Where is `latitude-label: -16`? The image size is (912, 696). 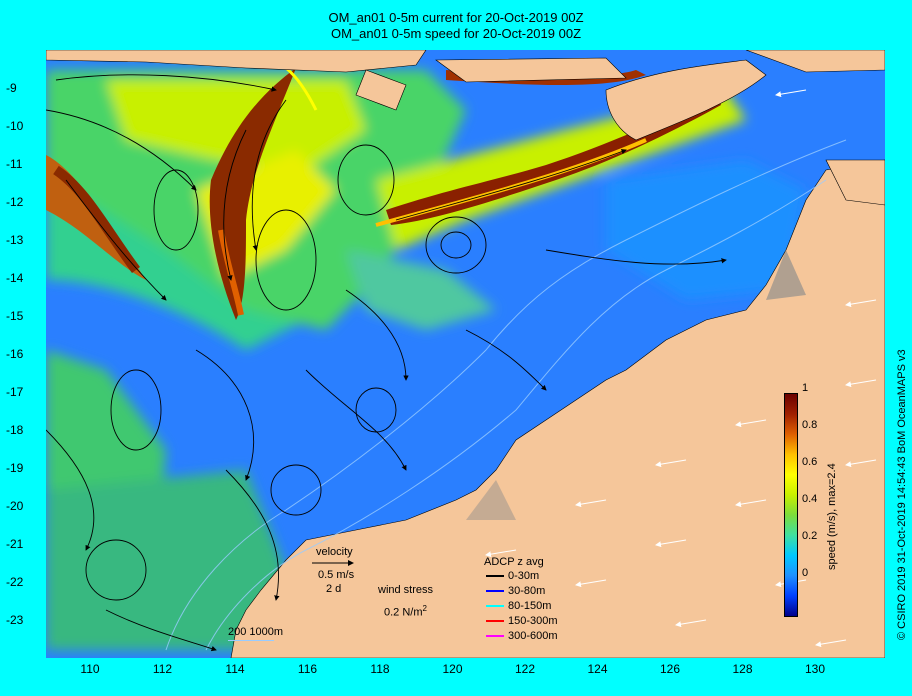
latitude-label: -16 is located at coordinates (15, 354).